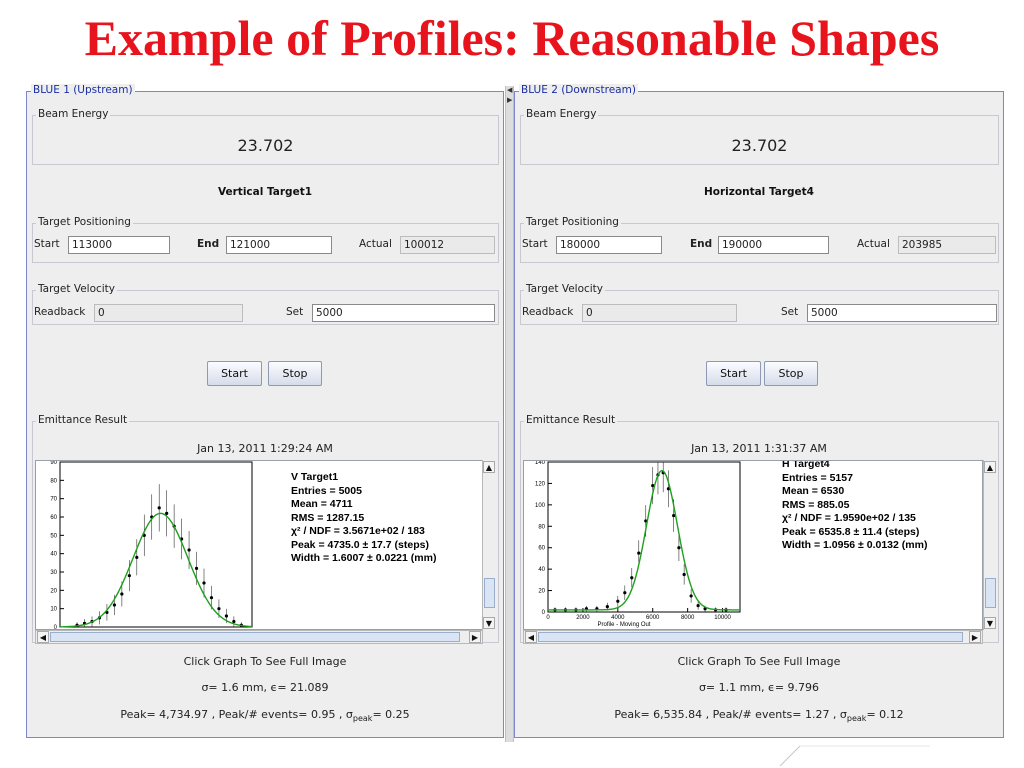 The width and height of the screenshot is (1024, 768). Describe the element at coordinates (759, 448) in the screenshot. I see `timestamp: Jan 13, 2011 1:31:37 AM` at that location.